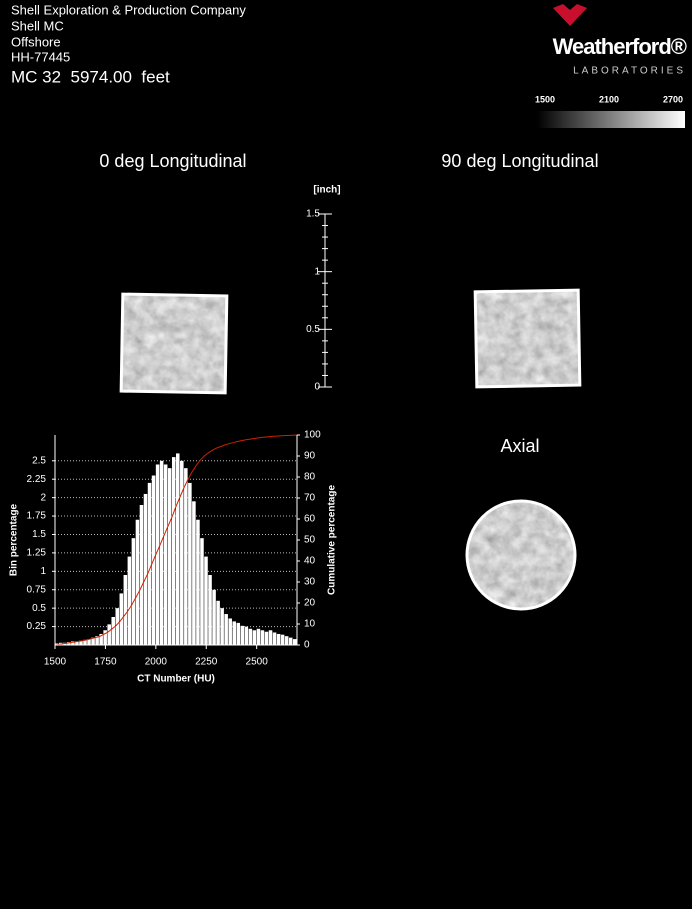  Describe the element at coordinates (310, 582) in the screenshot. I see `y2-tick-label: 30` at that location.